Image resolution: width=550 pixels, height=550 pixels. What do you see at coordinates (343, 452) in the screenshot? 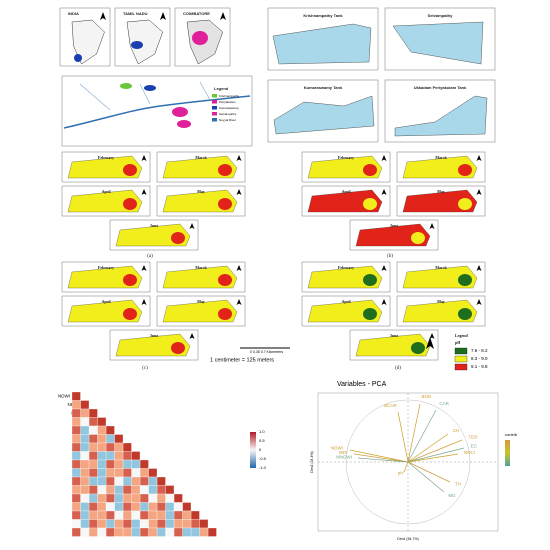
I see `pca-var-label: WRI` at bounding box center [343, 452].